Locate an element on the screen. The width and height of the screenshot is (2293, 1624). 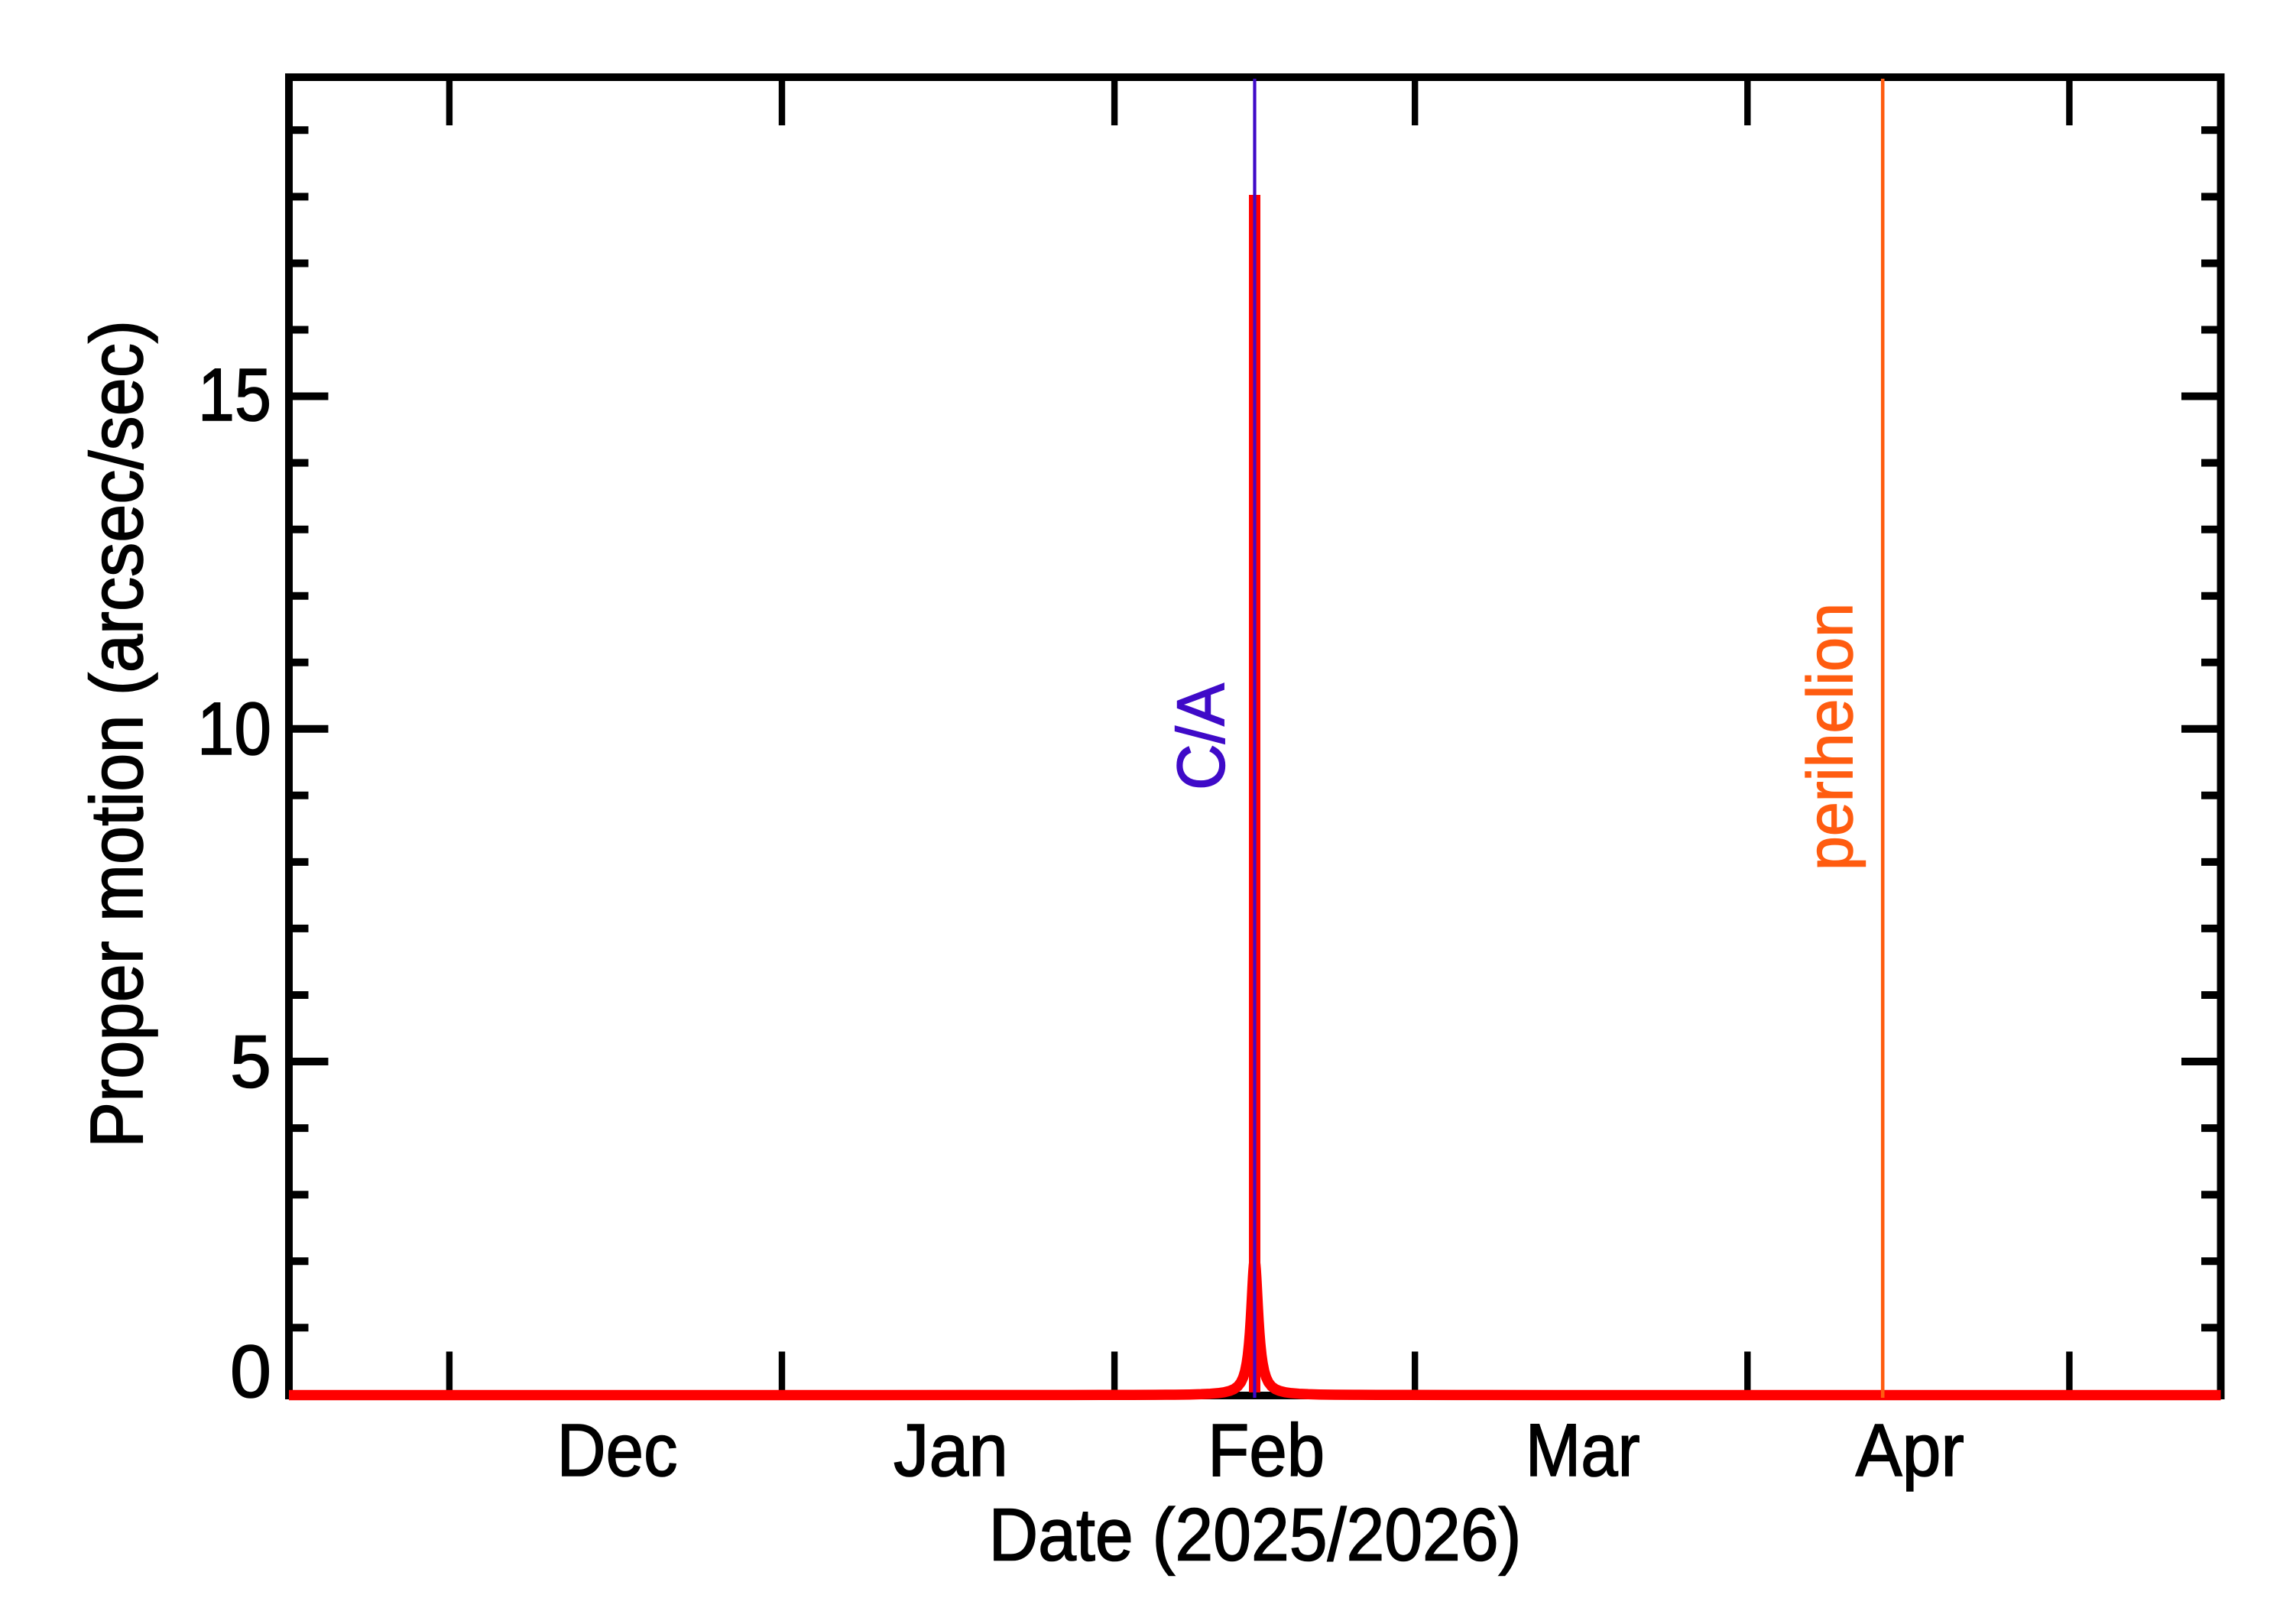
svg-text: Feb is located at coordinates (1266, 1450).